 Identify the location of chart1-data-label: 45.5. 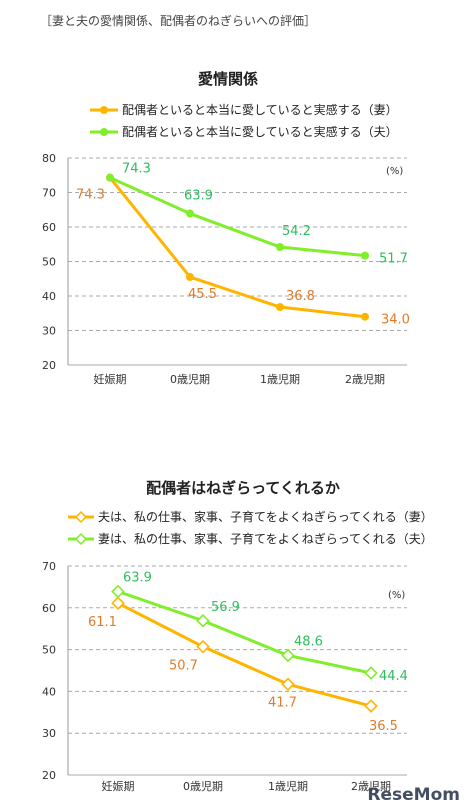
(202, 294).